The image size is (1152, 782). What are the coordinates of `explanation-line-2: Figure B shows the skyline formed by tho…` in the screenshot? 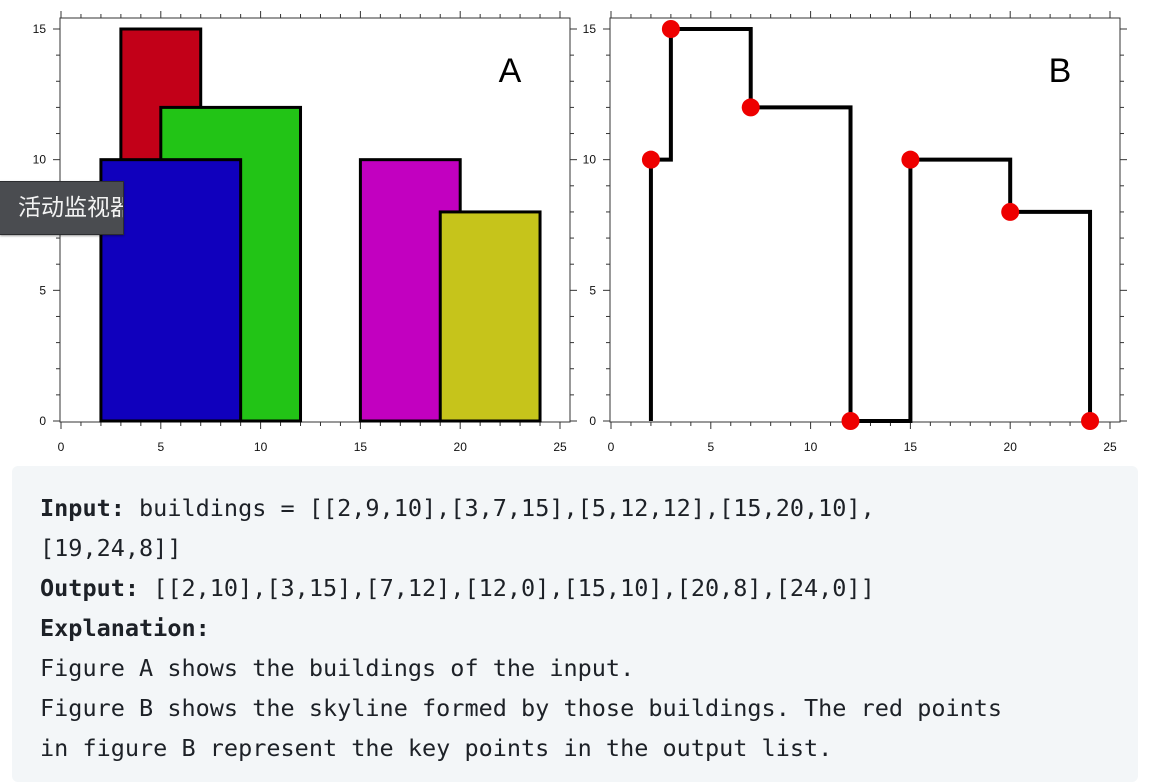 It's located at (521, 708).